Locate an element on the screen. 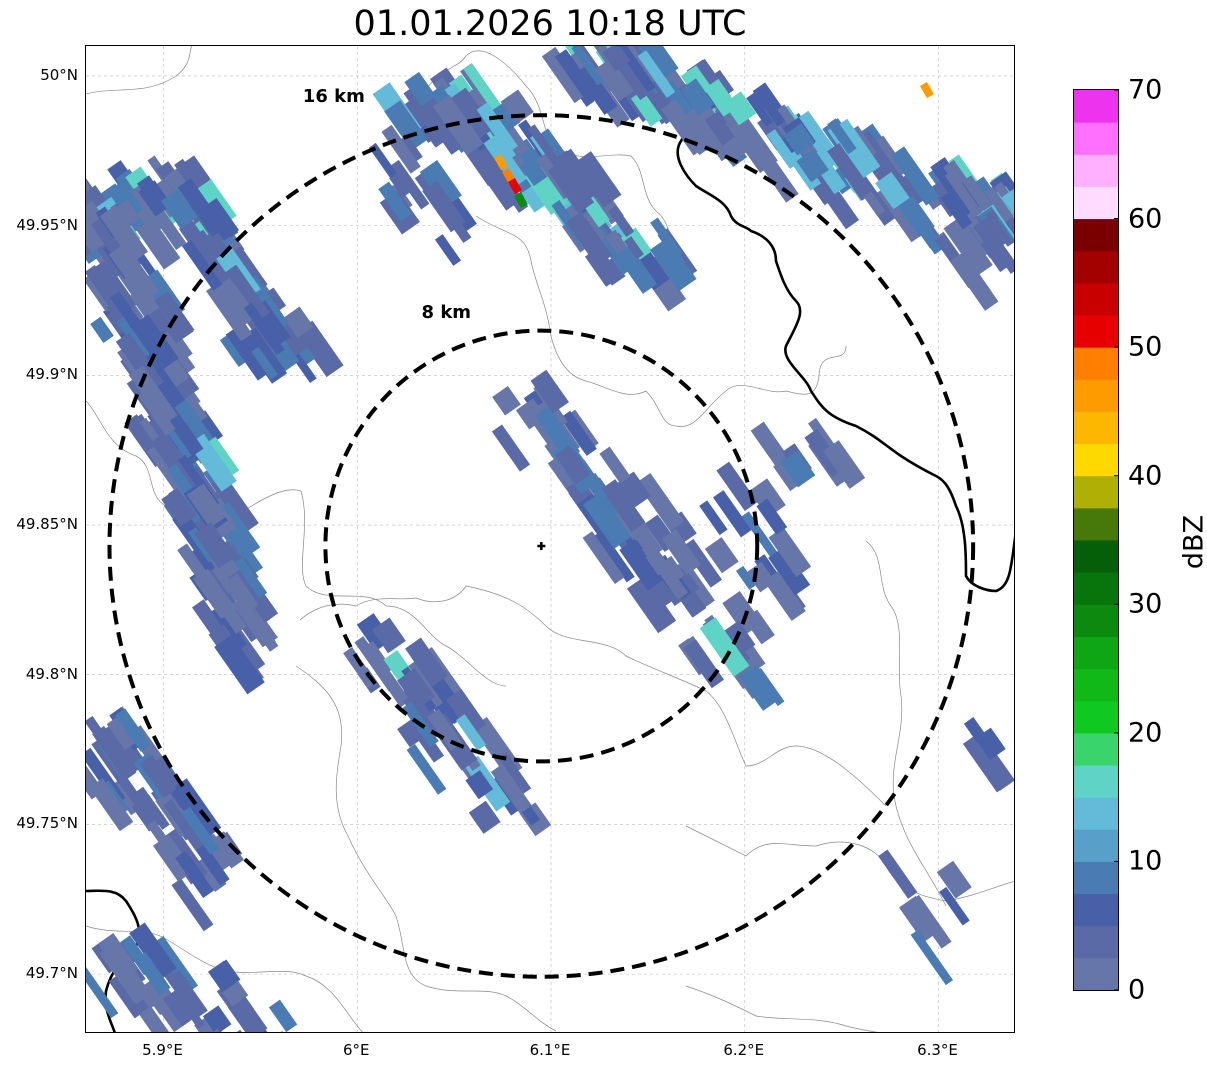 The height and width of the screenshot is (1069, 1207). latitude-tick-label: 49.9°N is located at coordinates (51, 374).